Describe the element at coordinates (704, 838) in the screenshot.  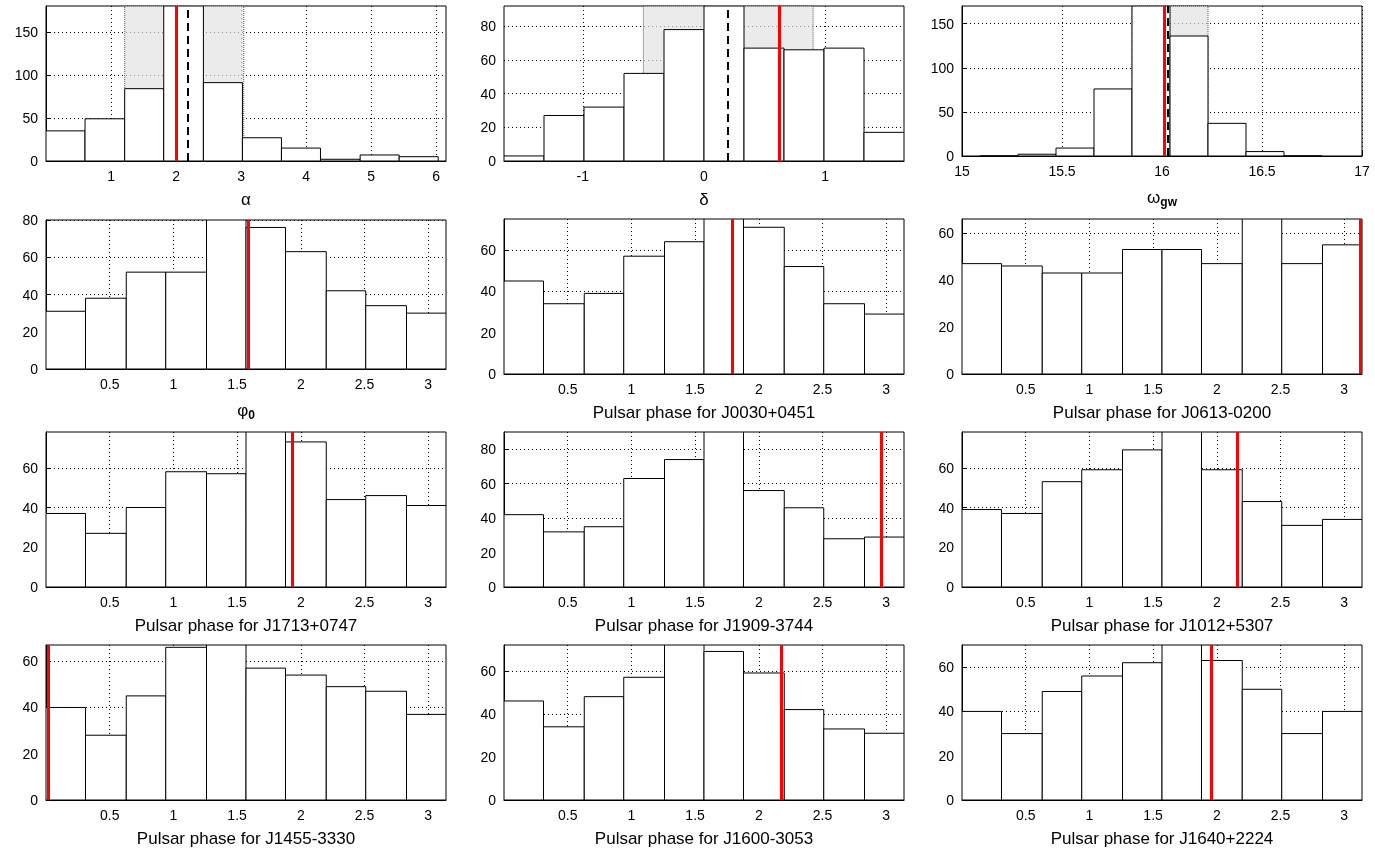
I see `x-axis-title: Pulsar phase for J1600-3053` at that location.